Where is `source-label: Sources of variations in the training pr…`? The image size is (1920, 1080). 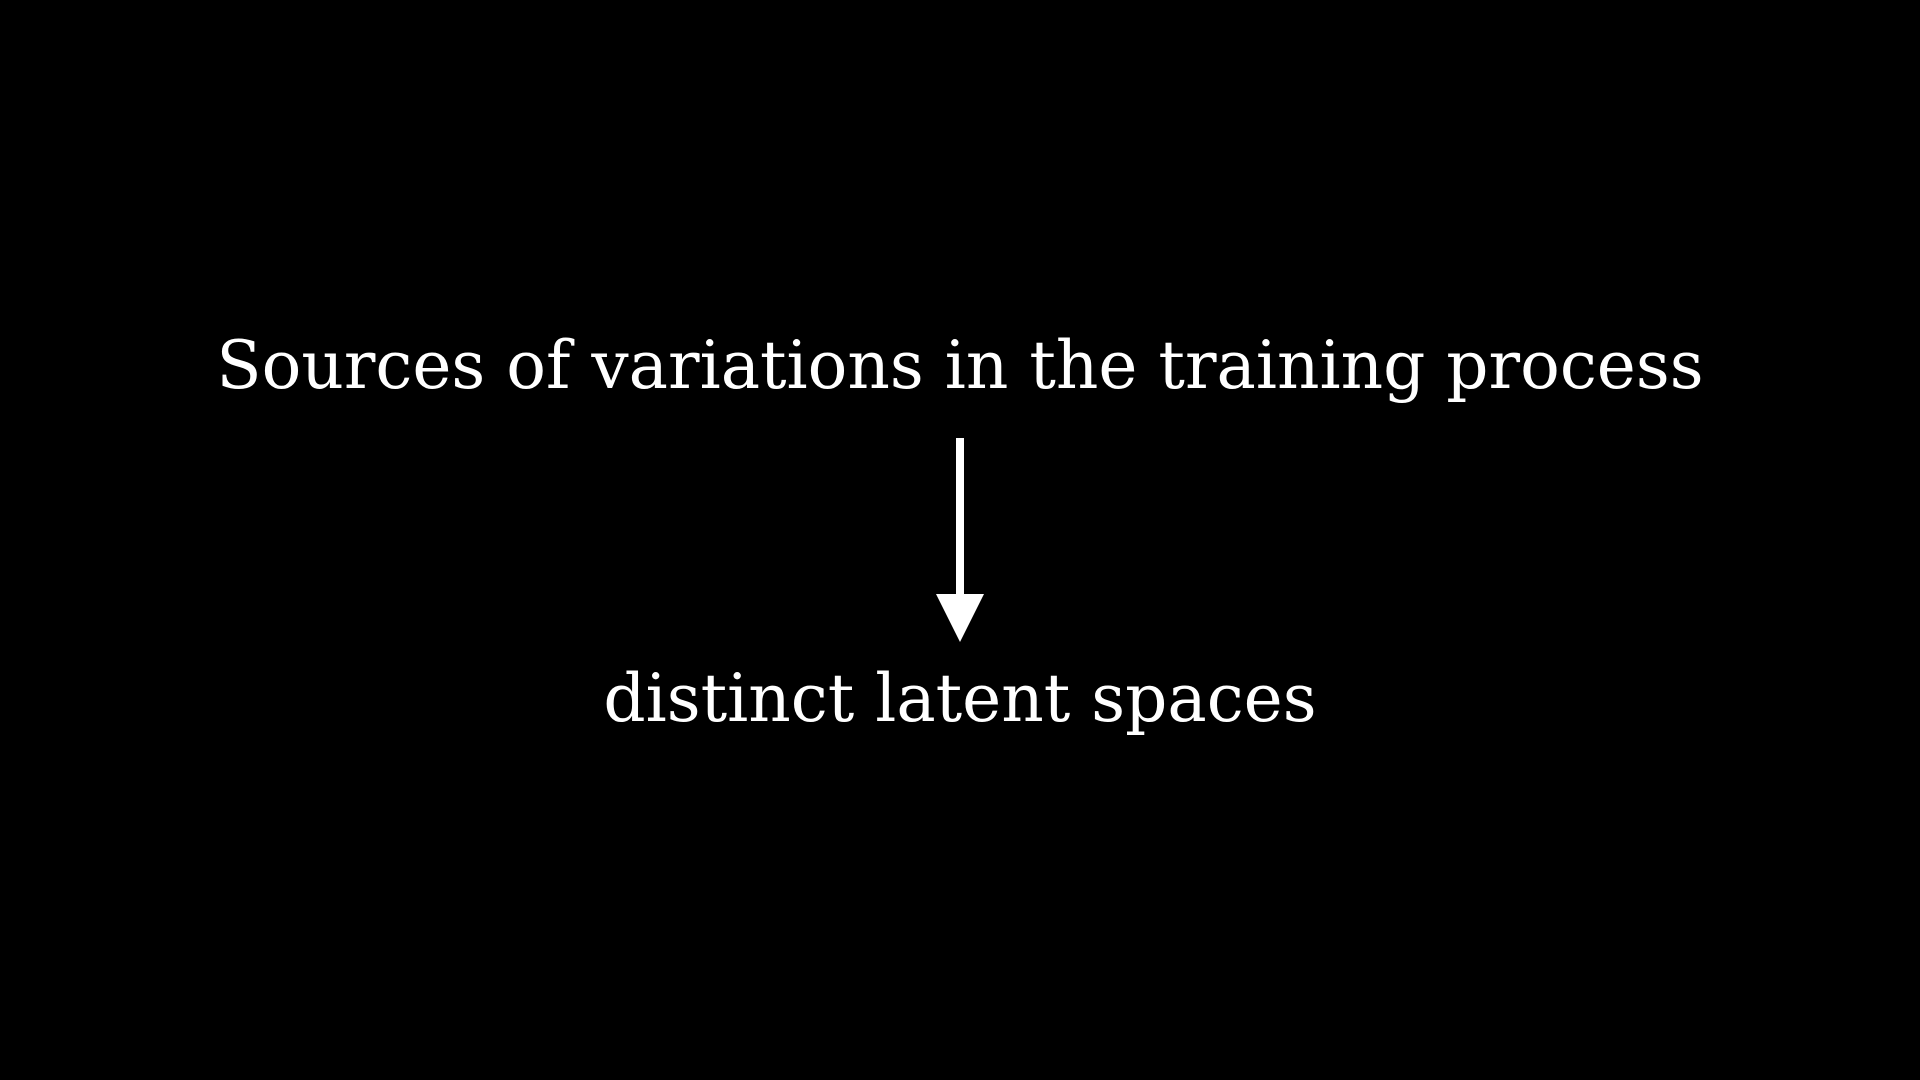 source-label: Sources of variations in the training pr… is located at coordinates (960, 365).